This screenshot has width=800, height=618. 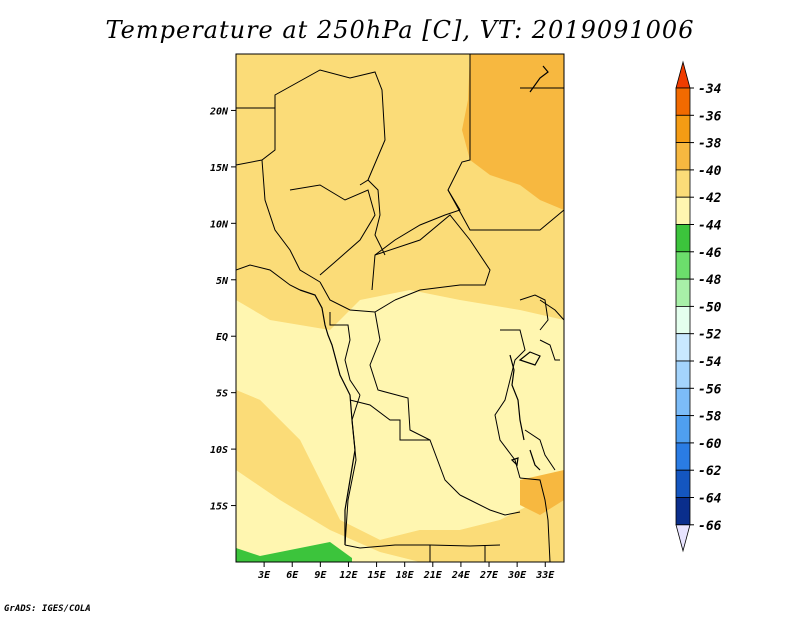 What do you see at coordinates (710, 362) in the screenshot?
I see `colorbar-label: -54` at bounding box center [710, 362].